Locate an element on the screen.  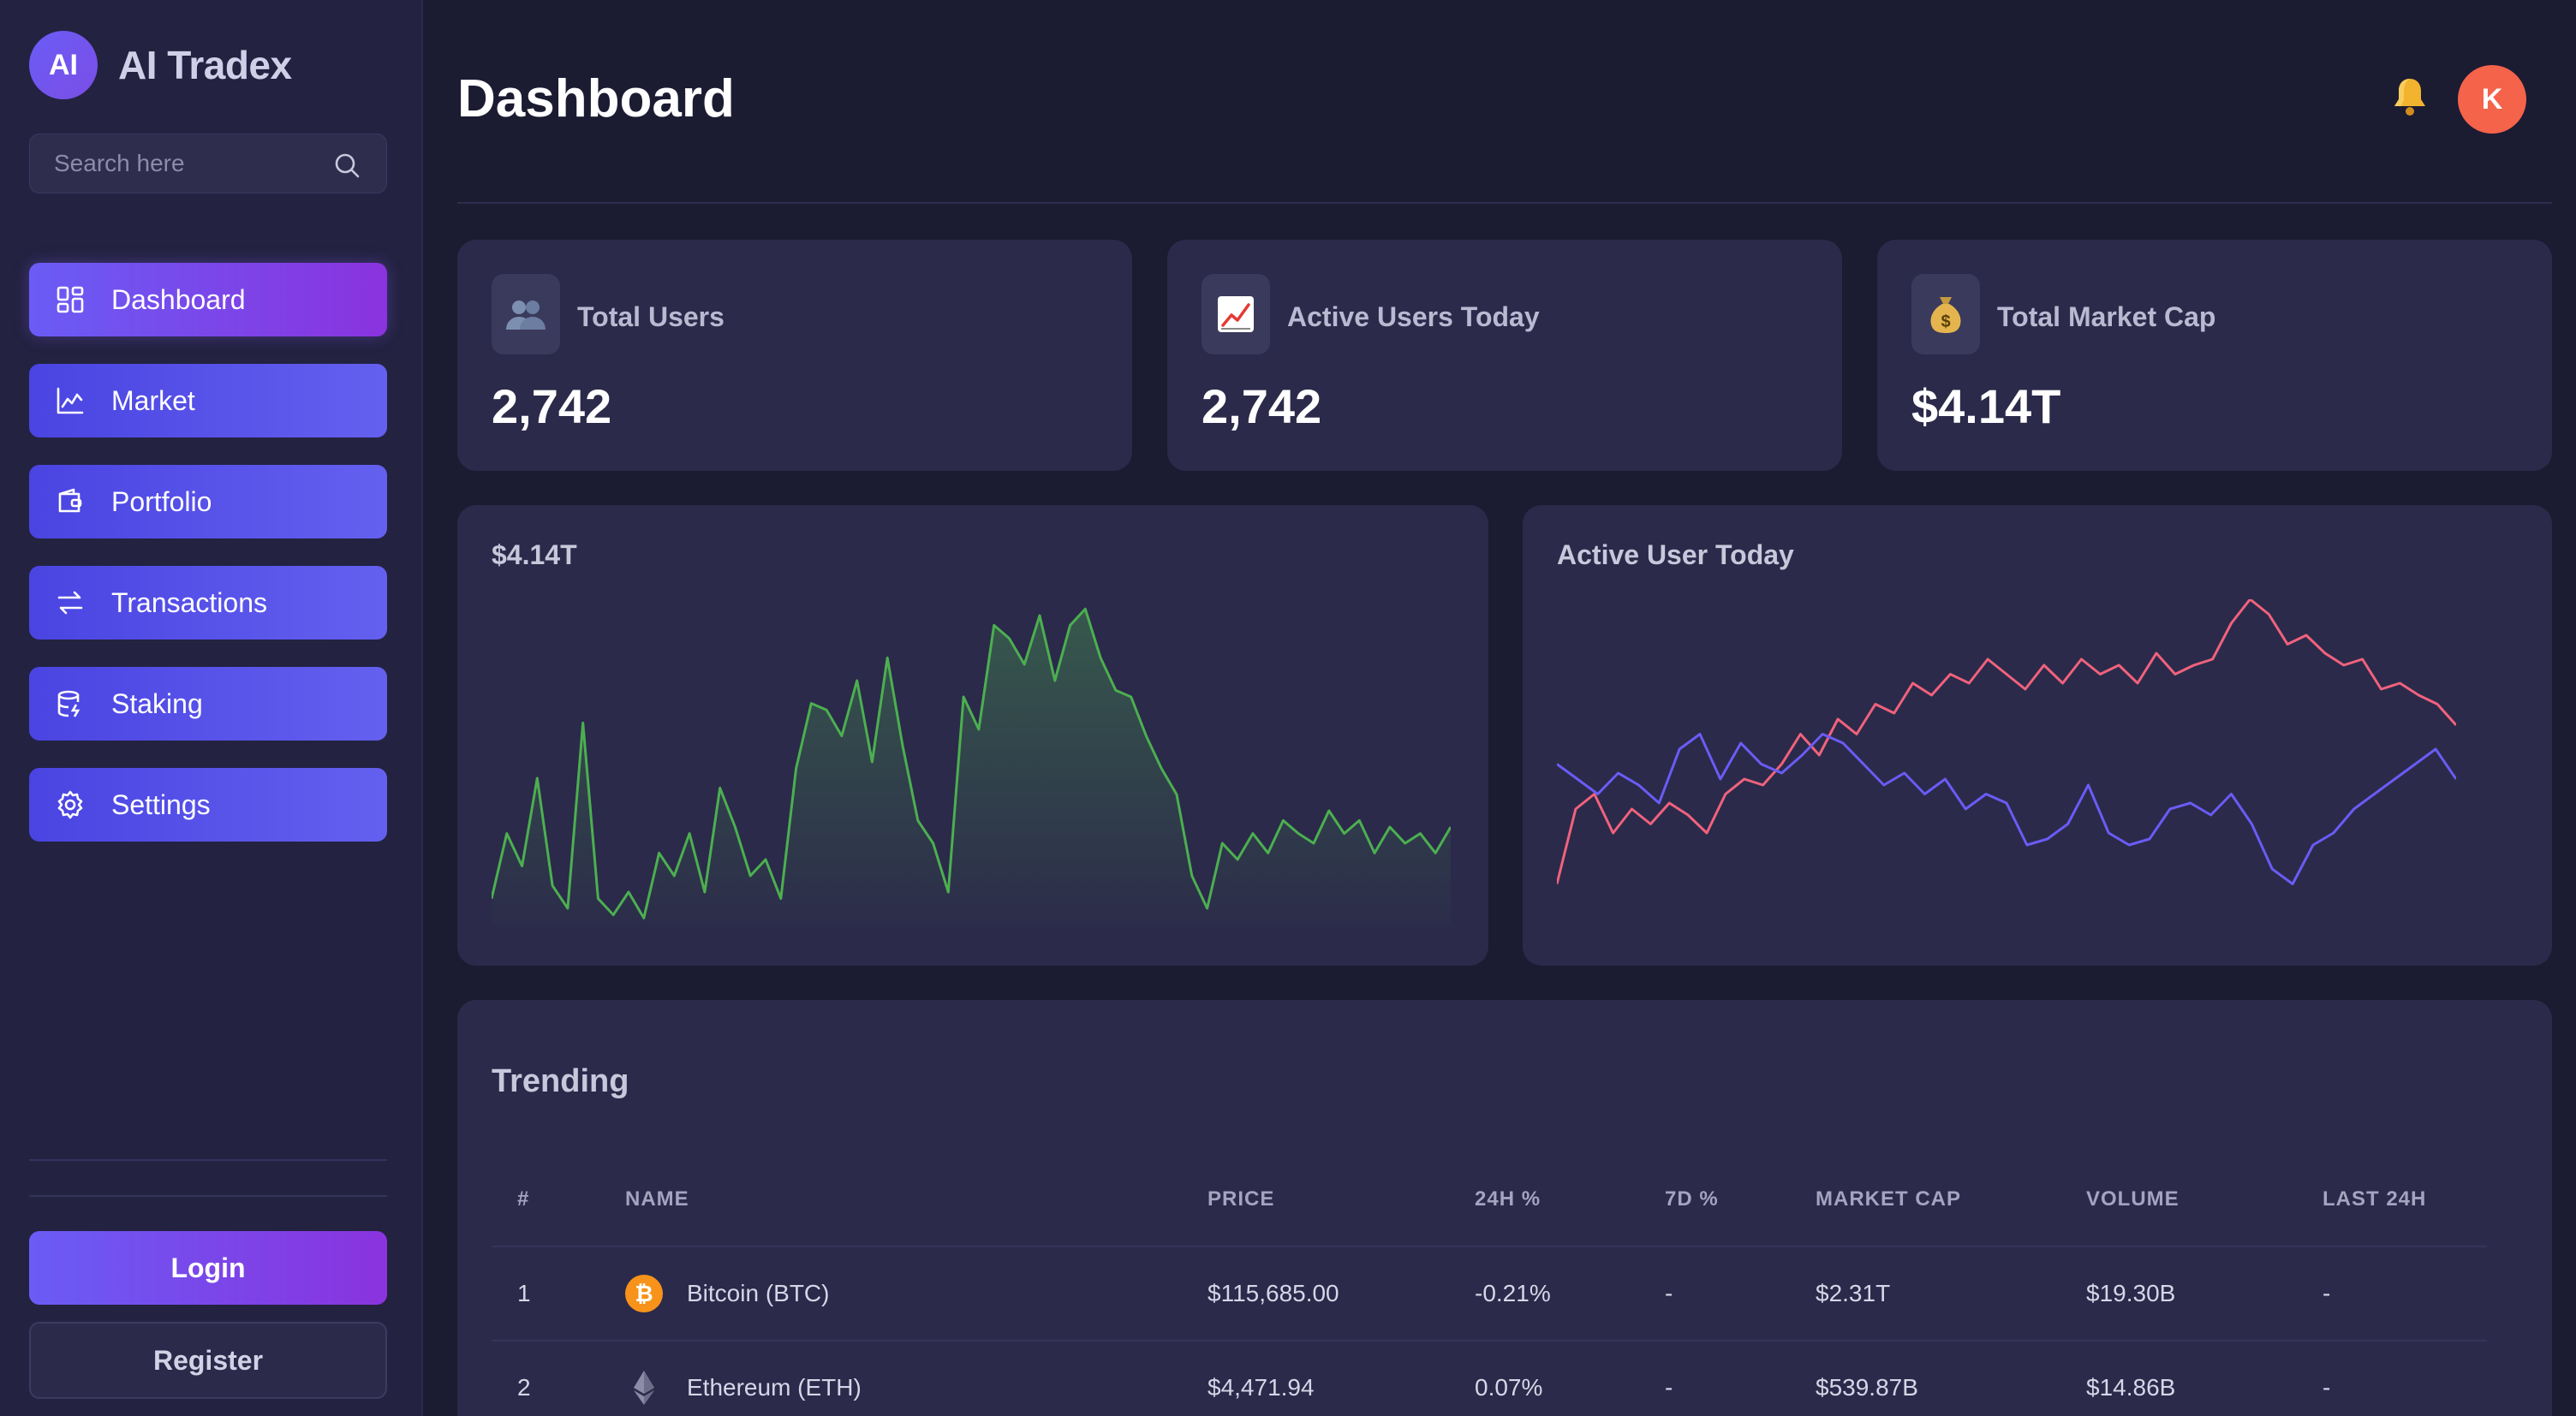
cell-name: ₿ Bitcoin (BTC) is located at coordinates (917, 1294).